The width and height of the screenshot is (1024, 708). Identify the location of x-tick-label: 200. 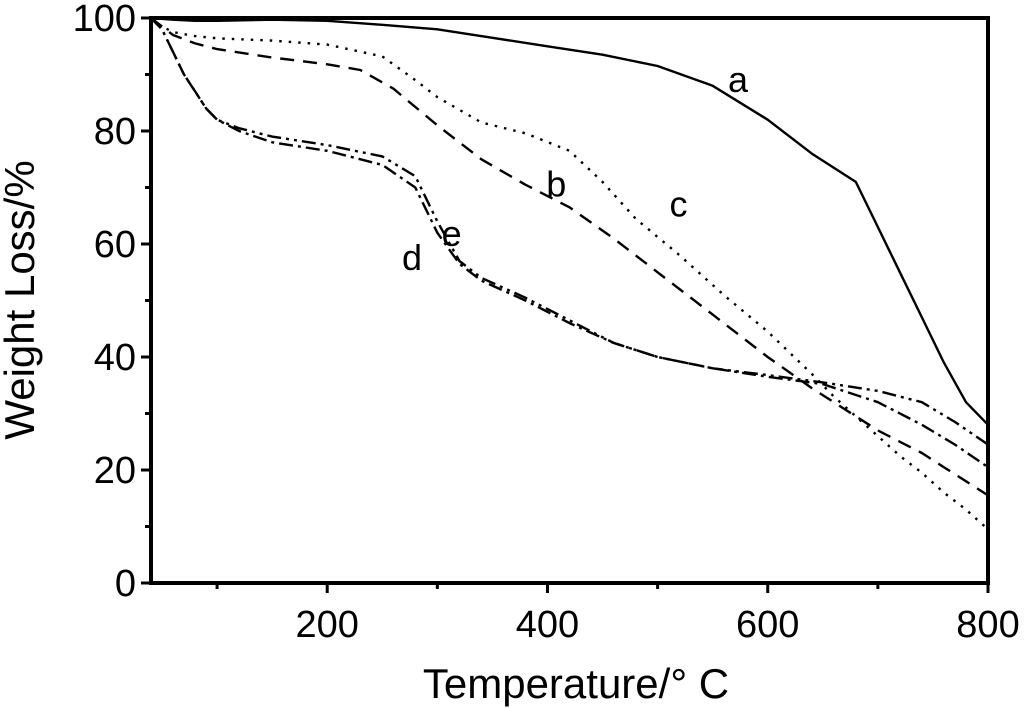
(327, 625).